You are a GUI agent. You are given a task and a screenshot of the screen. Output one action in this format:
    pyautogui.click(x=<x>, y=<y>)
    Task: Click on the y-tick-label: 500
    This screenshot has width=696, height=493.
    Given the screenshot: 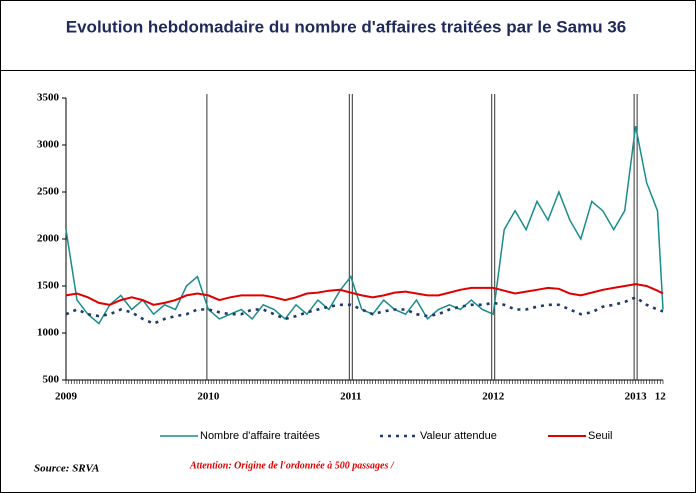 What is the action you would take?
    pyautogui.click(x=51, y=380)
    